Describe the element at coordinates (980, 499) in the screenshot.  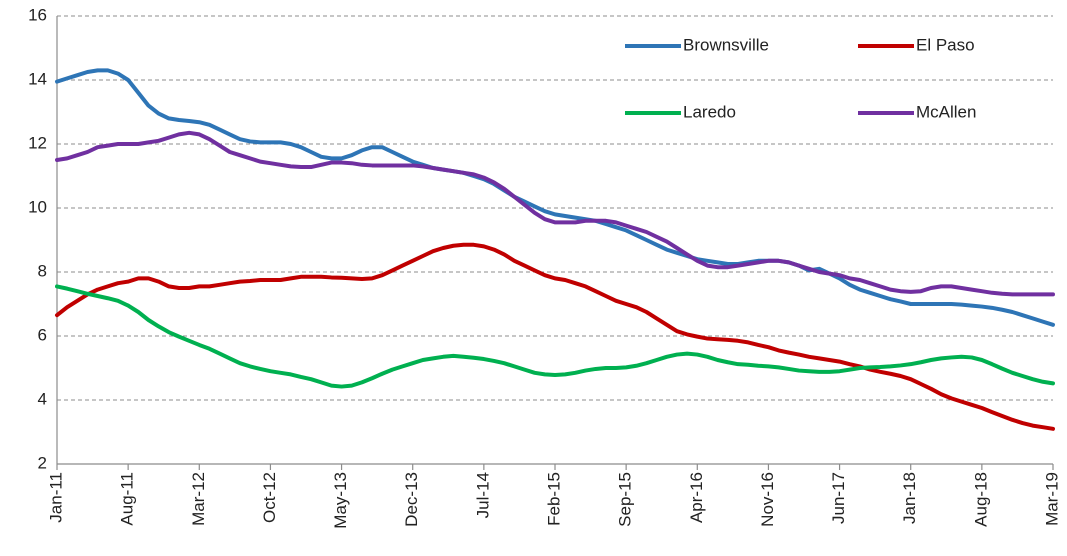
I see `x-tick-label: Aug-18` at that location.